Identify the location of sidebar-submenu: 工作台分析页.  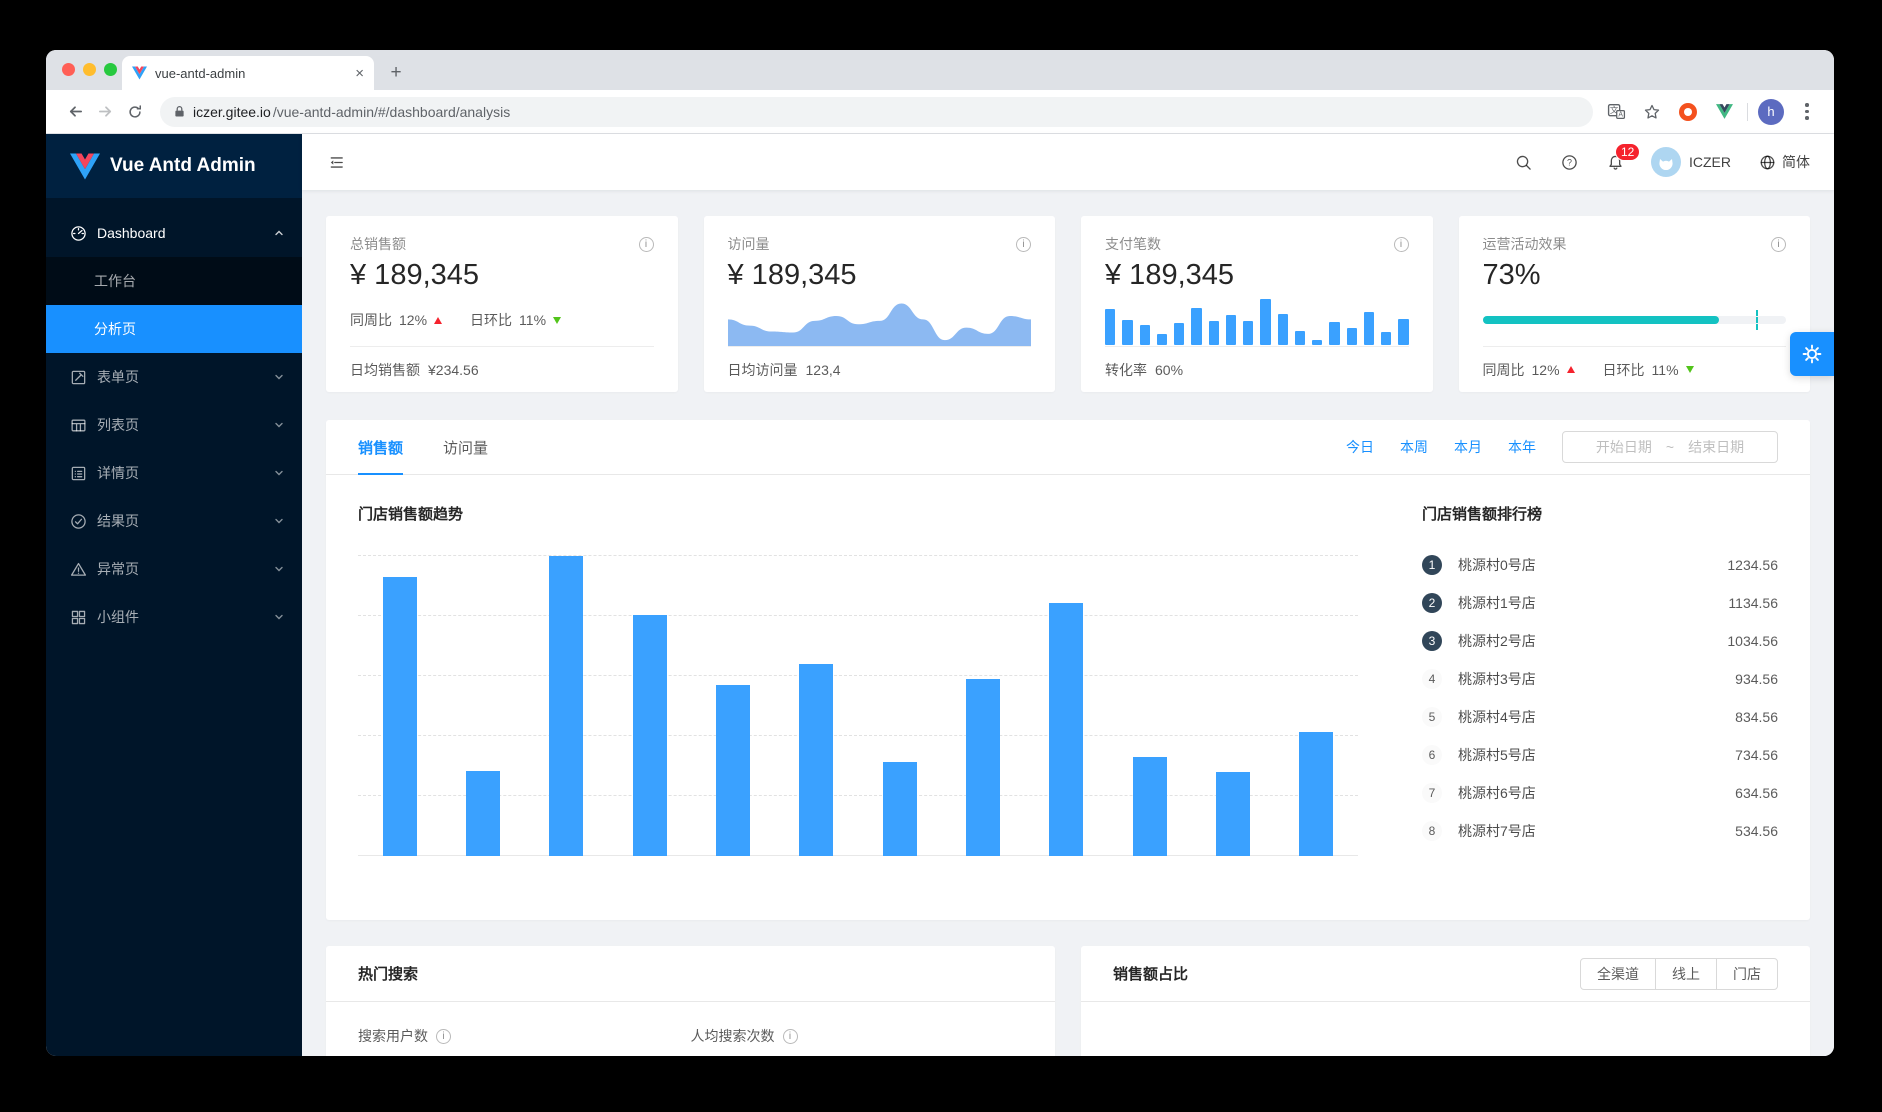
(174, 305).